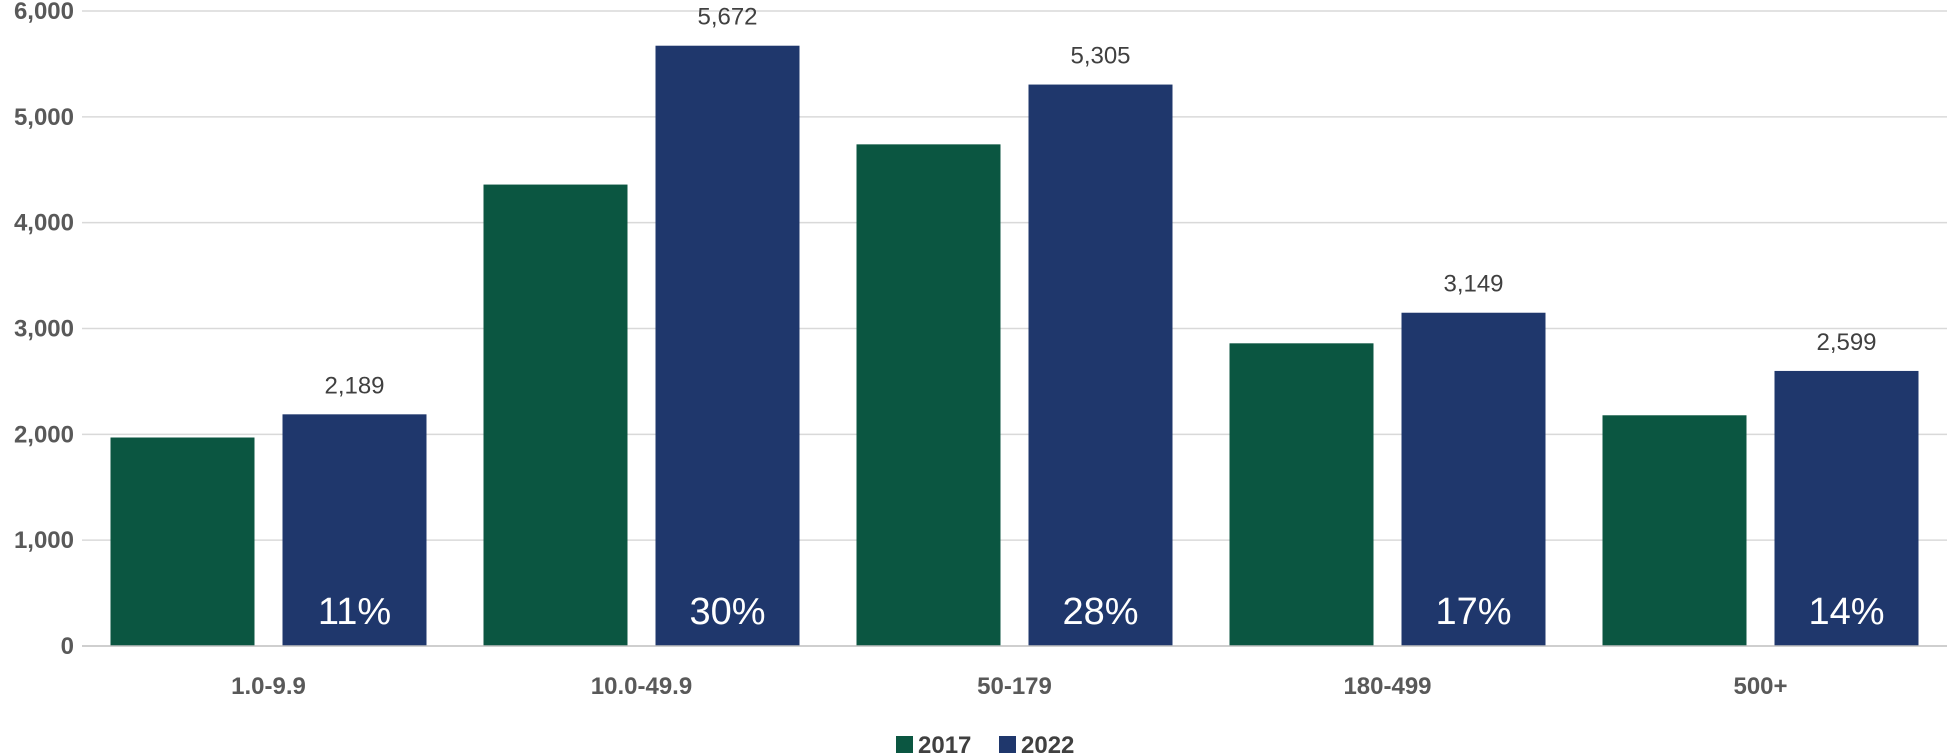 Image resolution: width=1947 pixels, height=755 pixels. I want to click on legend-label: 2022, so click(1047, 743).